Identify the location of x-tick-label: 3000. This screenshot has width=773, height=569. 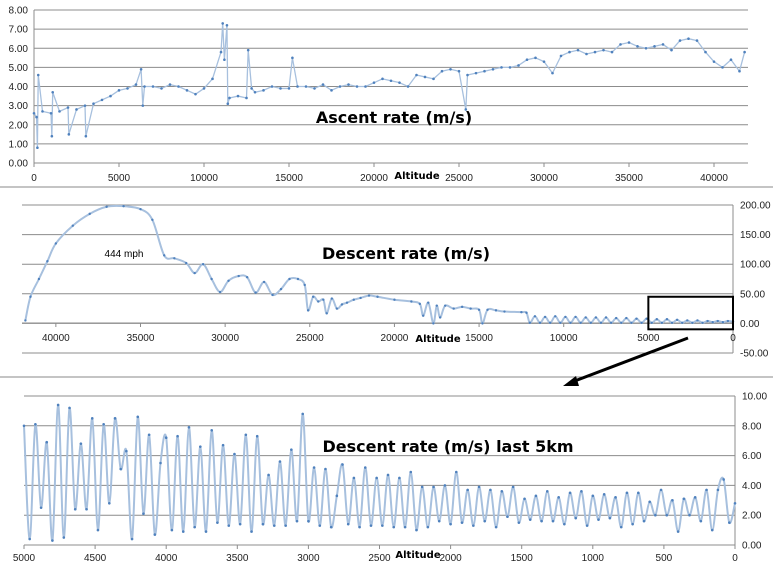
(308, 558).